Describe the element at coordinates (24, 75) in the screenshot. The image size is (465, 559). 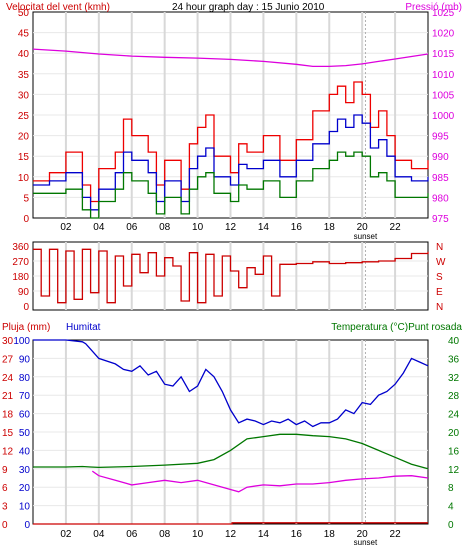
I see `wind-tick: 35` at that location.